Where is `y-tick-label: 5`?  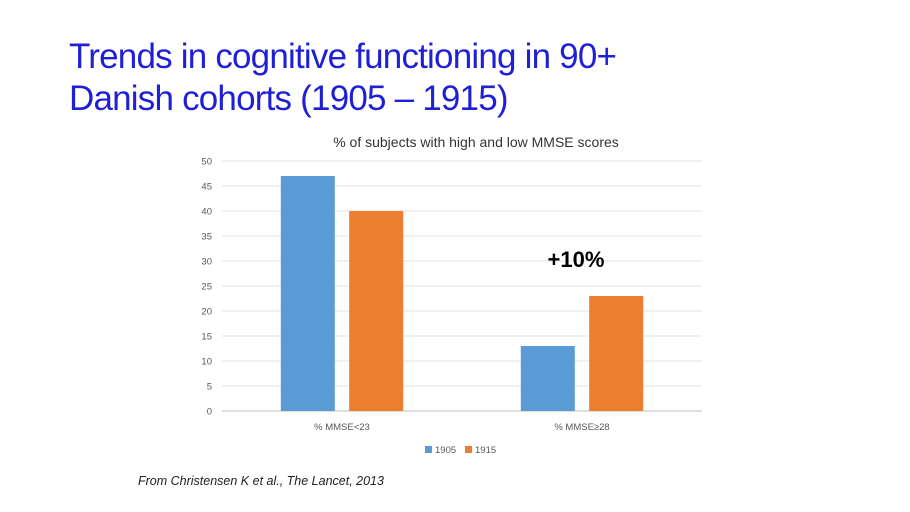 y-tick-label: 5 is located at coordinates (209, 387).